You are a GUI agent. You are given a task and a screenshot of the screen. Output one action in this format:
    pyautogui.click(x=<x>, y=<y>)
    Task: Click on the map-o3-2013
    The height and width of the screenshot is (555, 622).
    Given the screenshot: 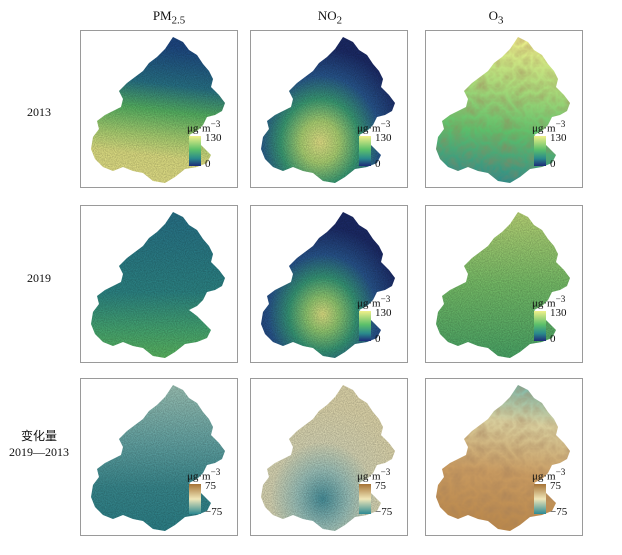 What is the action you would take?
    pyautogui.click(x=503, y=110)
    